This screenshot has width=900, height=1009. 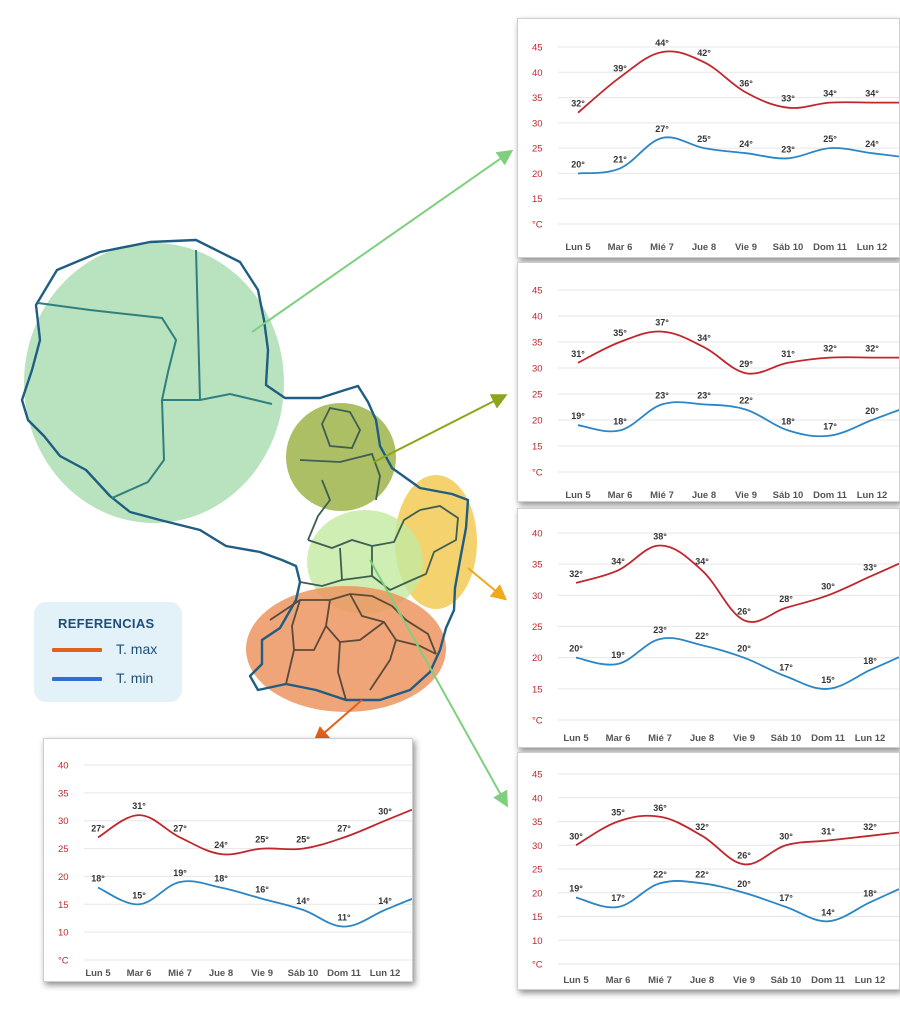 What do you see at coordinates (337, 721) in the screenshot?
I see `arrow-sur` at bounding box center [337, 721].